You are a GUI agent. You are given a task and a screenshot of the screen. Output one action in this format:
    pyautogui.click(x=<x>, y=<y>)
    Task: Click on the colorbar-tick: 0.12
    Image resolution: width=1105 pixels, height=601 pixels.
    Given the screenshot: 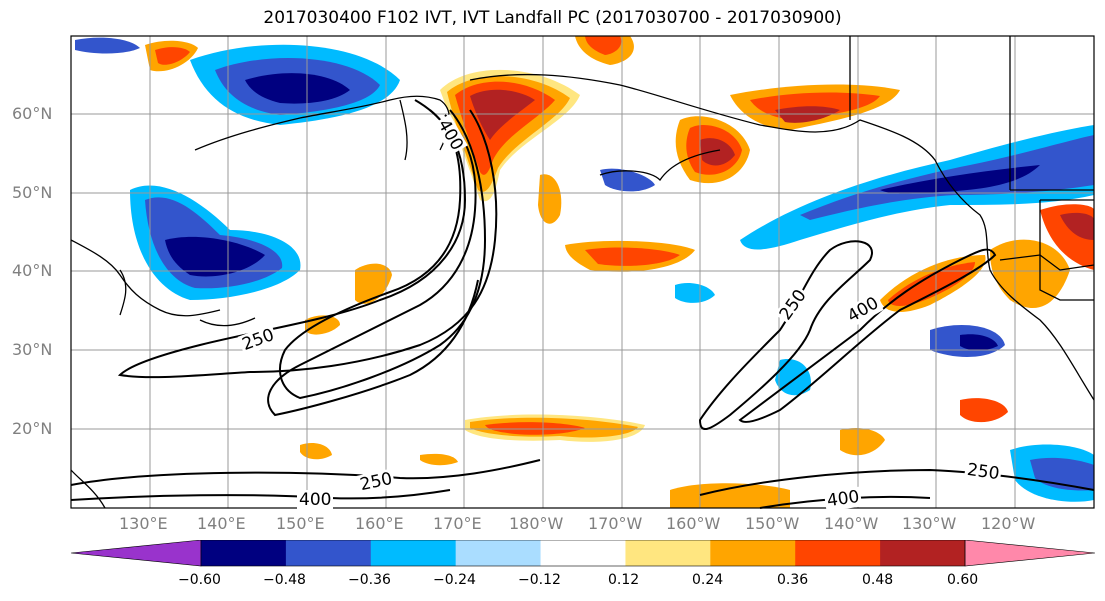 What is the action you would take?
    pyautogui.click(x=624, y=580)
    